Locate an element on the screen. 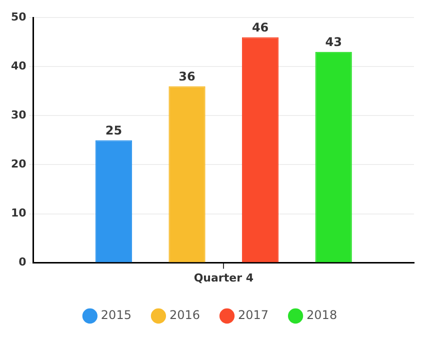  data-label: 46 is located at coordinates (260, 27).